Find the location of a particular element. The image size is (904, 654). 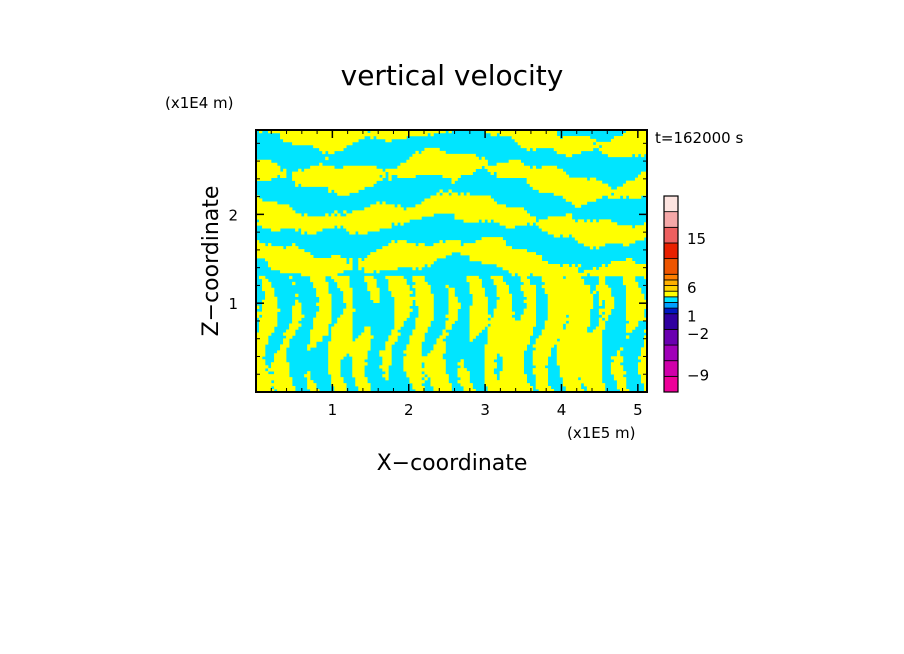

x-scale-label: (x1E5 m) is located at coordinates (601, 433).